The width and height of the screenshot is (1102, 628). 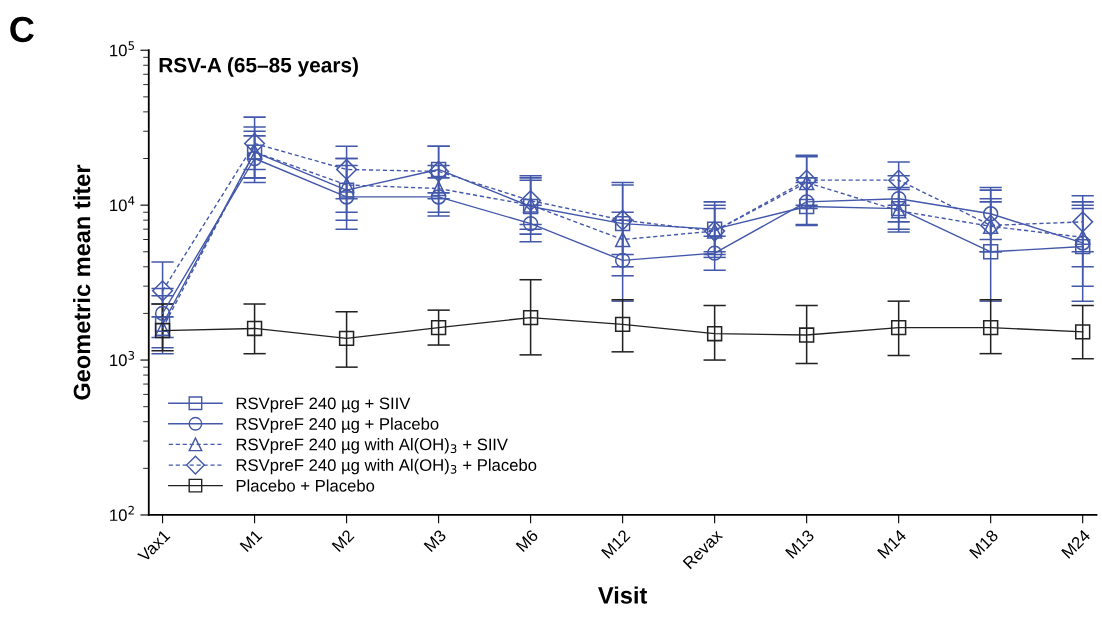 I want to click on y-axis-title: Geometric mean titer, so click(x=82, y=282).